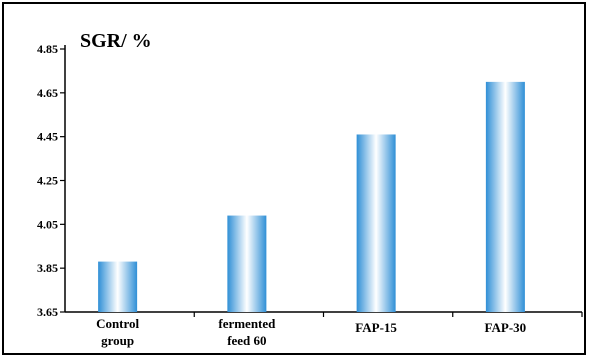 The height and width of the screenshot is (361, 592). Describe the element at coordinates (47, 312) in the screenshot. I see `y-tick-label: 3.65` at that location.